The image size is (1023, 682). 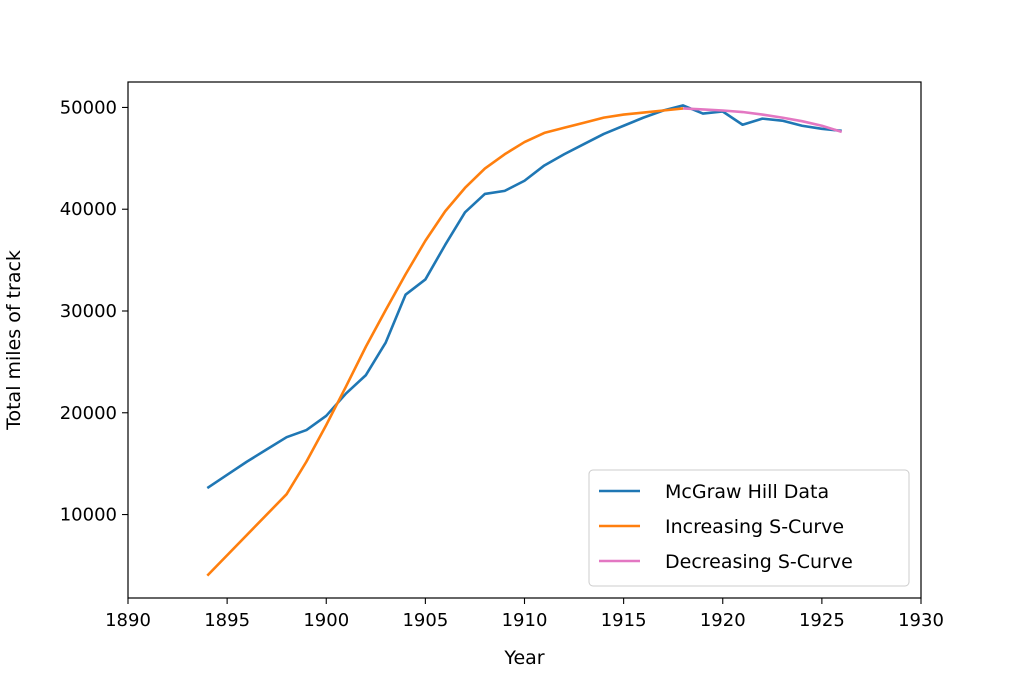 I want to click on x-axis: 1890 1895 1900 1905 1910 1915 1920 1925 1930, so click(x=524, y=614).